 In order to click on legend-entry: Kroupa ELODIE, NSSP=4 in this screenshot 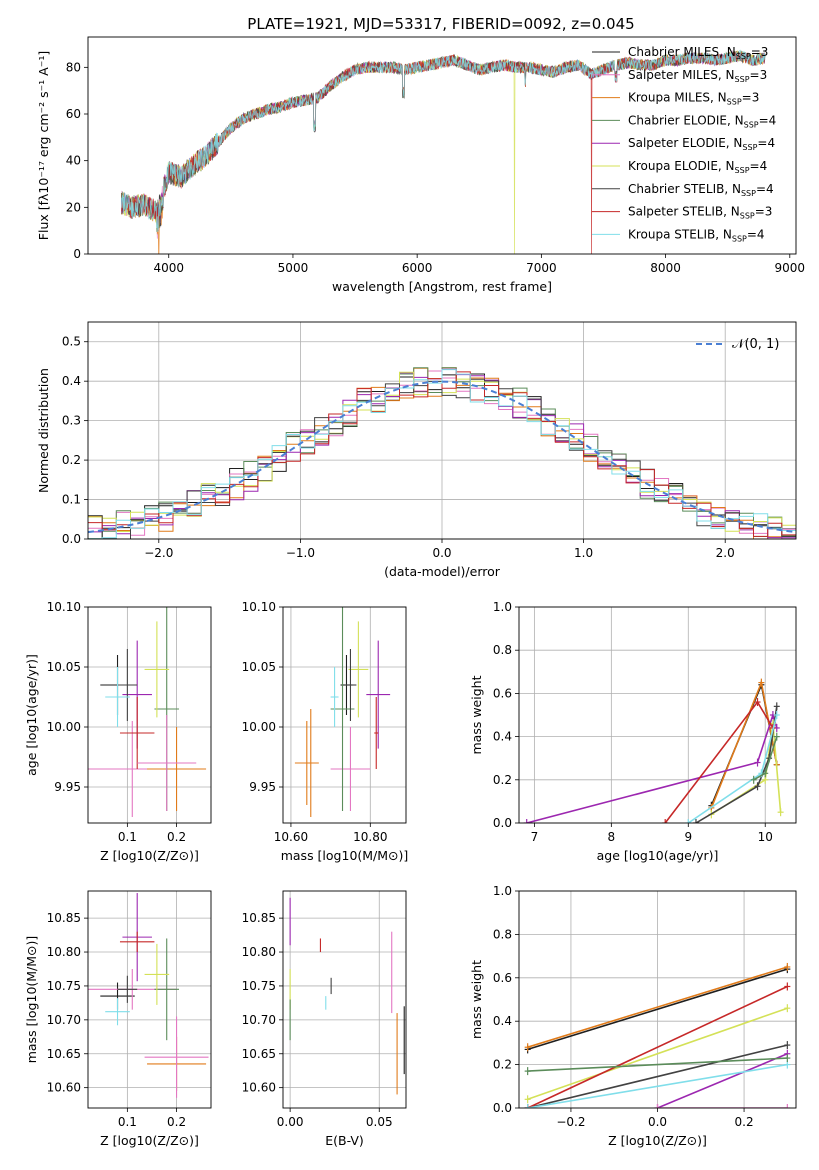, I will do `click(697, 167)`.